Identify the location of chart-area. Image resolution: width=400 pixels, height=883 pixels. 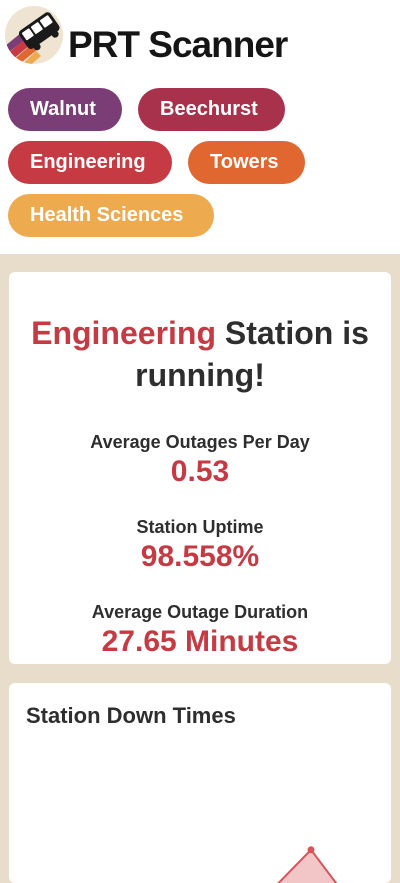
(307, 866).